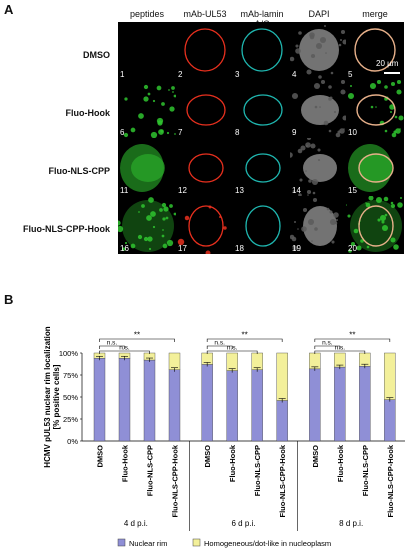 This screenshot has height=550, width=411. I want to click on micrograph-3-lamin: 13, so click(262, 167).